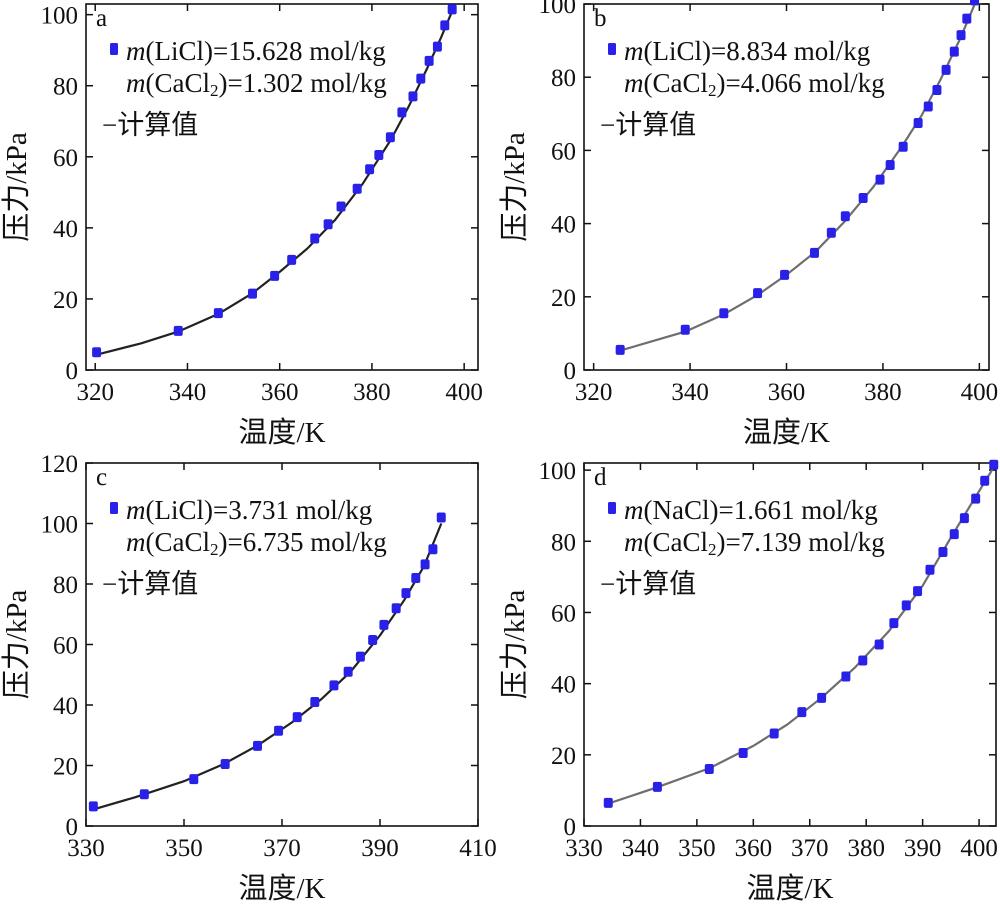 The width and height of the screenshot is (1000, 913). Describe the element at coordinates (787, 392) in the screenshot. I see `x-tick-label: 360` at that location.